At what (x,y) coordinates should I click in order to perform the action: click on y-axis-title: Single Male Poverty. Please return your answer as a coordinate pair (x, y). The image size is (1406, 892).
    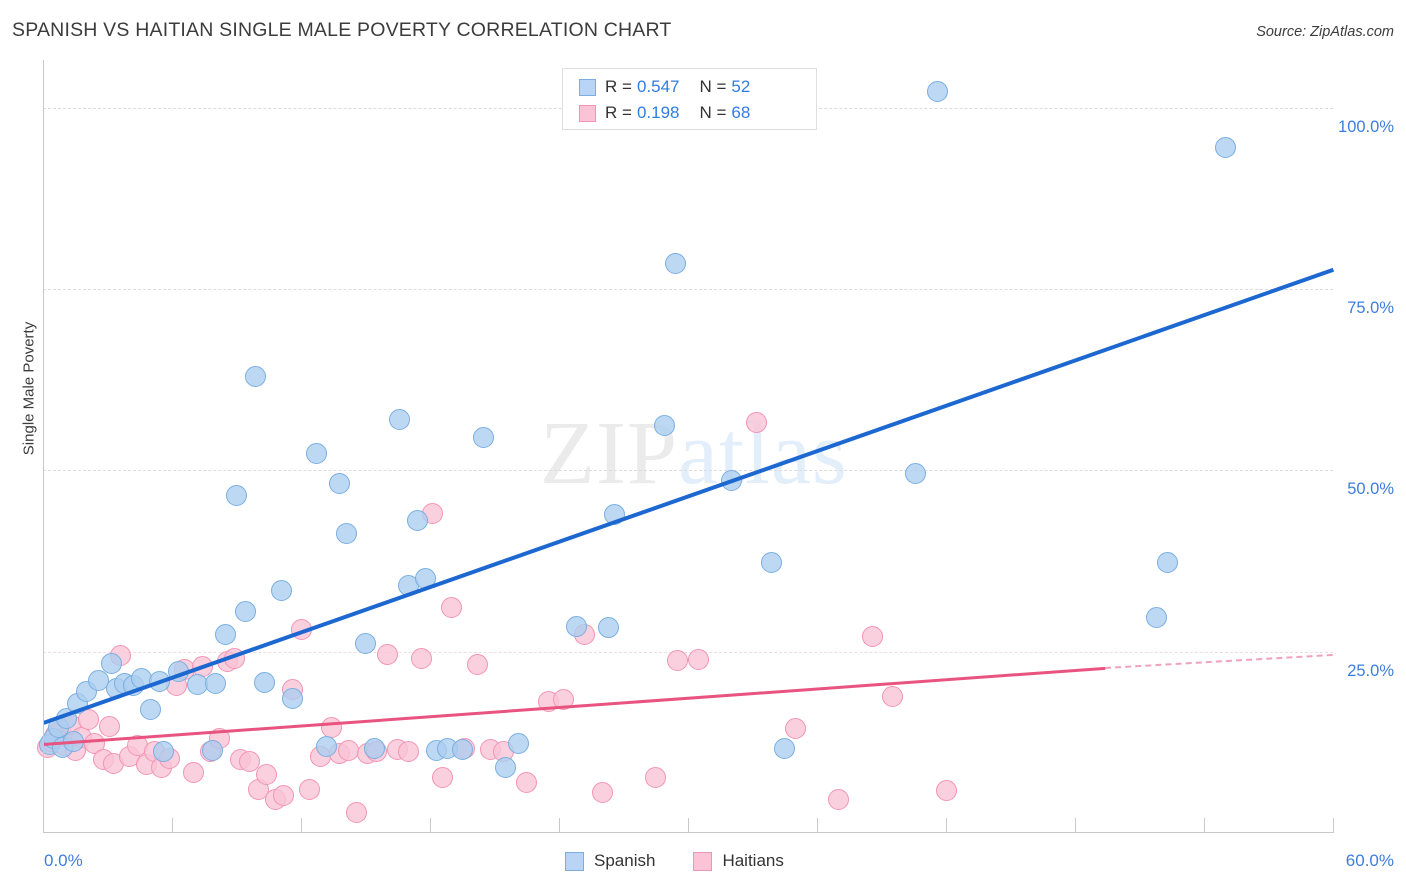
    Looking at the image, I should click on (29, 388).